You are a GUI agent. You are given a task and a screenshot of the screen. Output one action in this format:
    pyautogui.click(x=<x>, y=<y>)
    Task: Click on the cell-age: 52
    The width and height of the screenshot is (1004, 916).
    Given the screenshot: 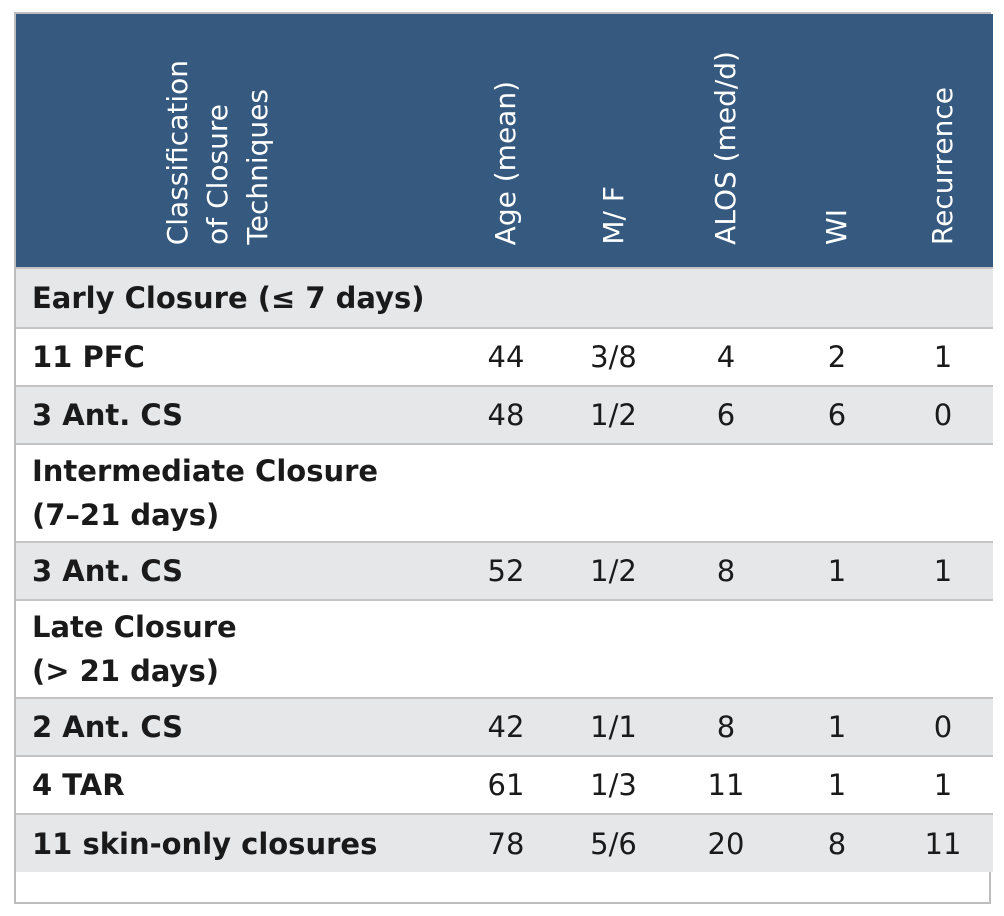 What is the action you would take?
    pyautogui.click(x=506, y=570)
    